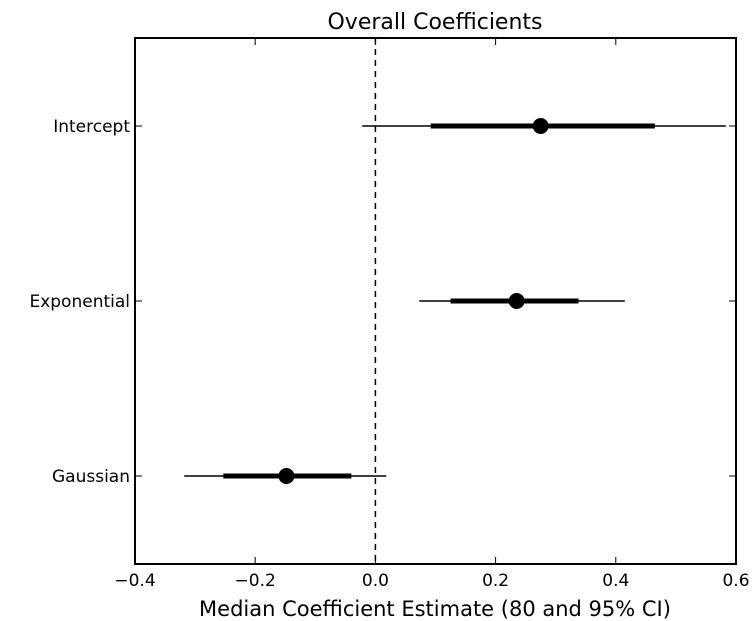 The width and height of the screenshot is (755, 621). I want to click on y-category-label: Exponential, so click(79, 302).